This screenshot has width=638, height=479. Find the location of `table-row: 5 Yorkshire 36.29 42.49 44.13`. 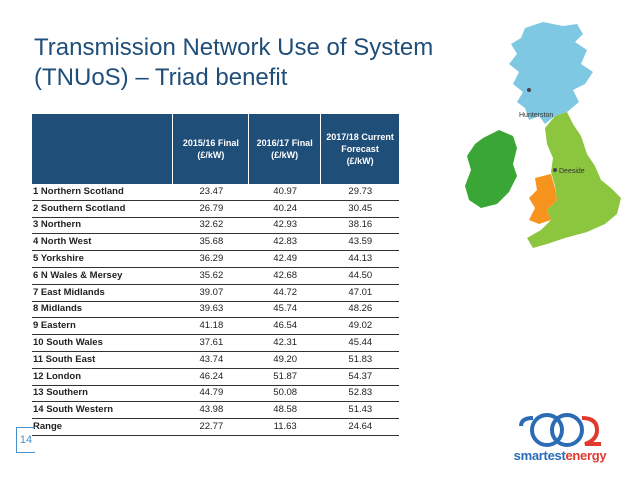

table-row: 5 Yorkshire 36.29 42.49 44.13 is located at coordinates (215, 259).